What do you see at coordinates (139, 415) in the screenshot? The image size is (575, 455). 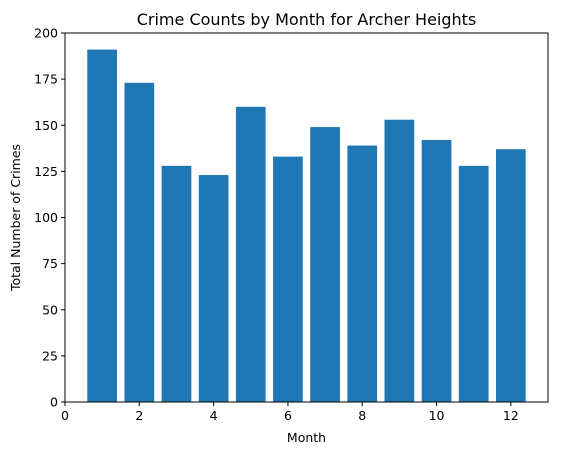 I see `x-tick-label: 2` at bounding box center [139, 415].